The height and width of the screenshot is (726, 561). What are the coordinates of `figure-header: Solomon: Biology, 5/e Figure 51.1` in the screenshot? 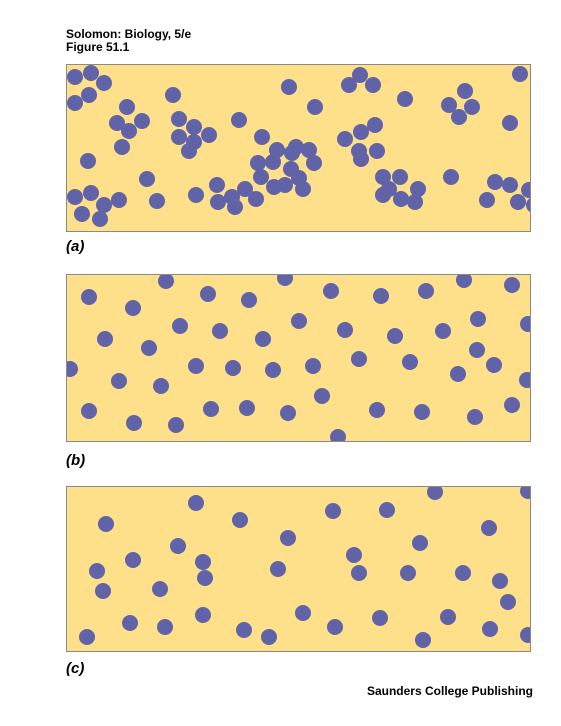 It's located at (128, 41).